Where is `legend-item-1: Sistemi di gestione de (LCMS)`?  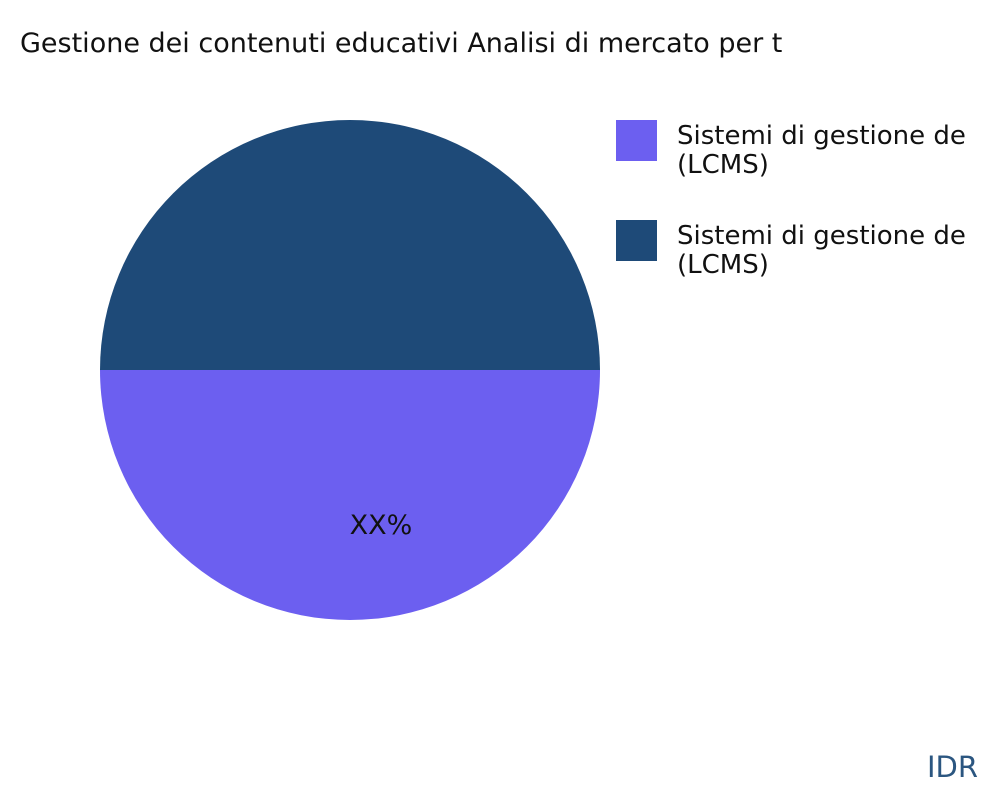
legend-item-1: Sistemi di gestione de (LCMS) is located at coordinates (808, 255).